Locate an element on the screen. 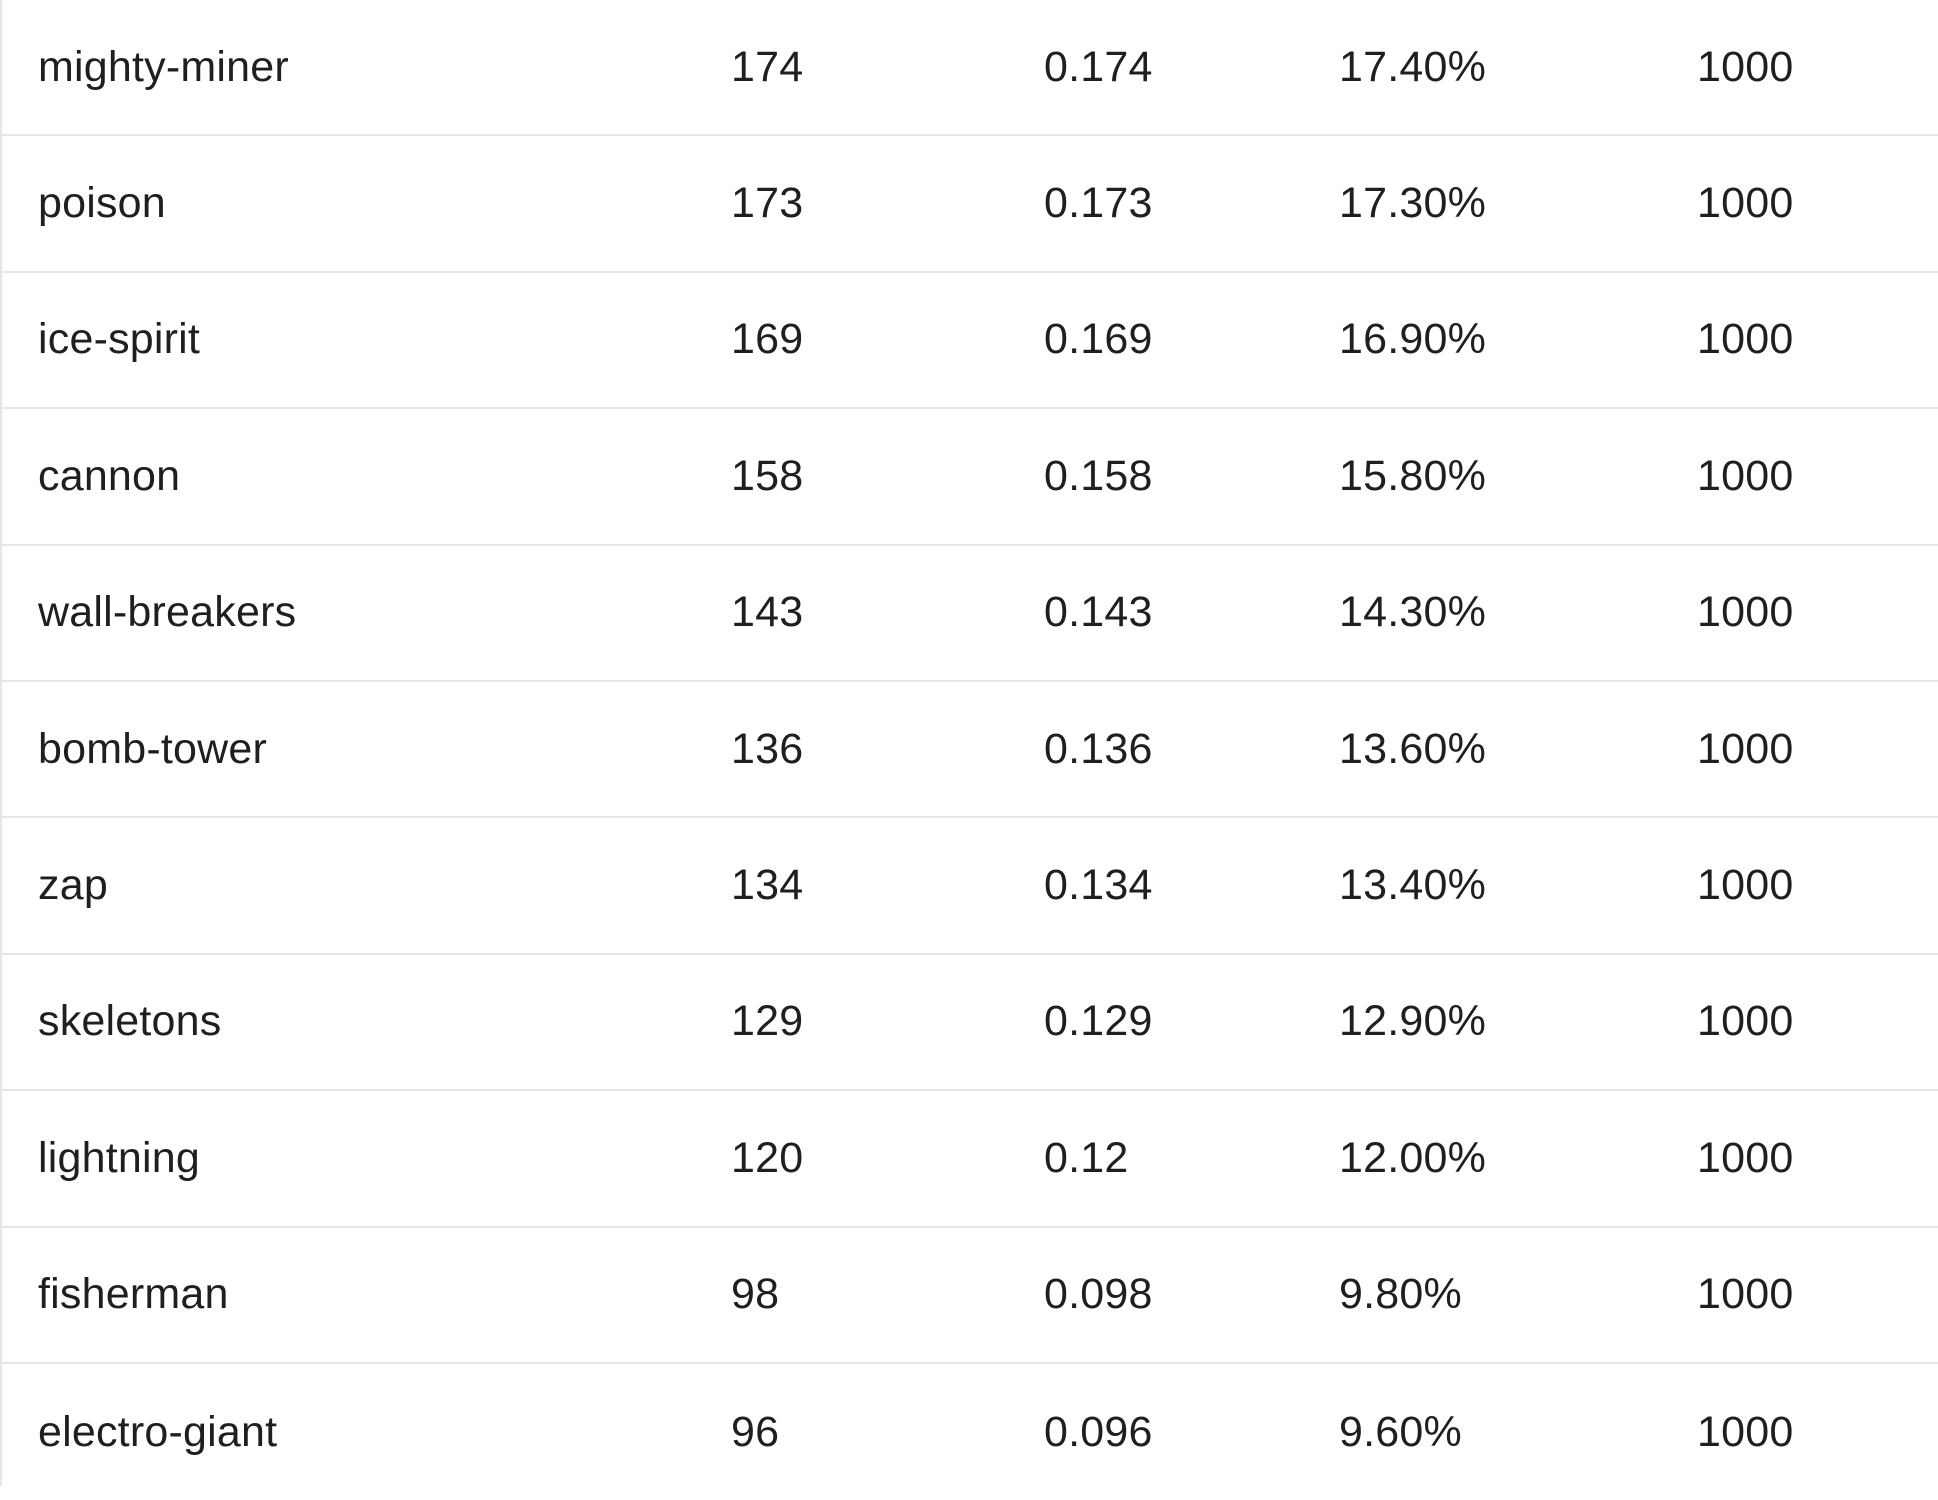  count-cell: 174 is located at coordinates (767, 66).